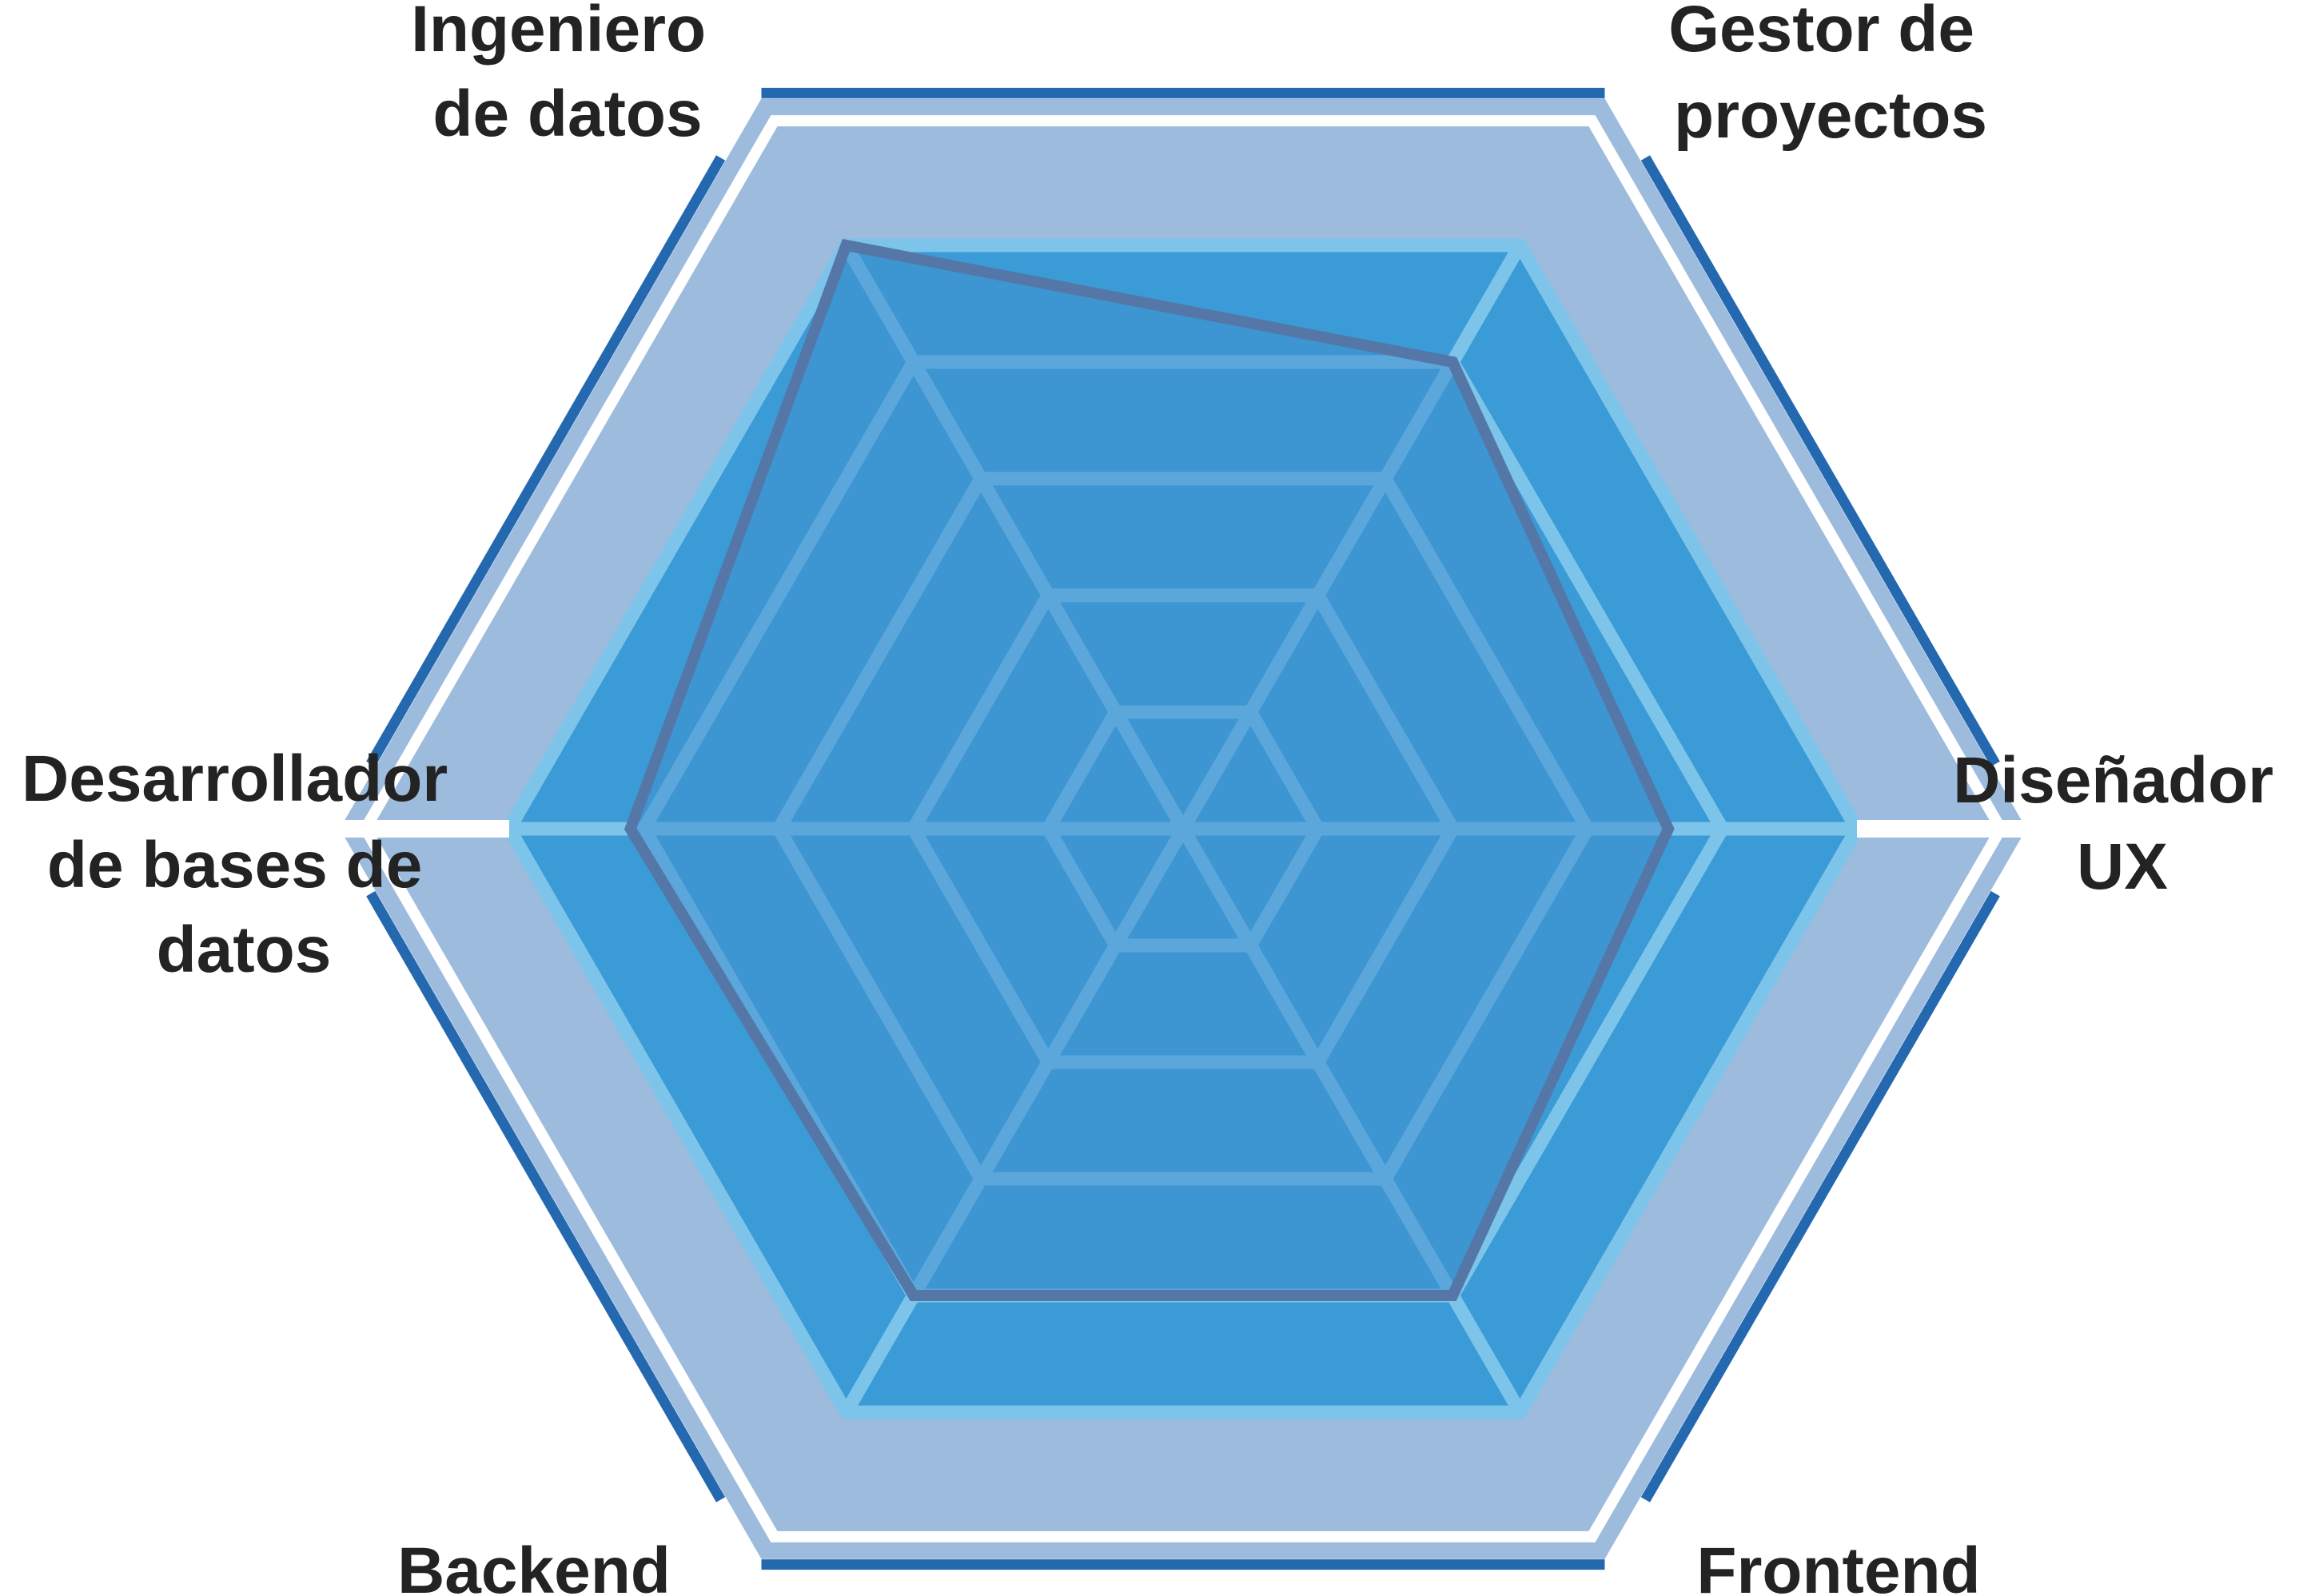 The width and height of the screenshot is (2311, 1596). What do you see at coordinates (567, 75) in the screenshot?
I see `axis-label-ingeniero-de-datos: Ingeniero de datos` at bounding box center [567, 75].